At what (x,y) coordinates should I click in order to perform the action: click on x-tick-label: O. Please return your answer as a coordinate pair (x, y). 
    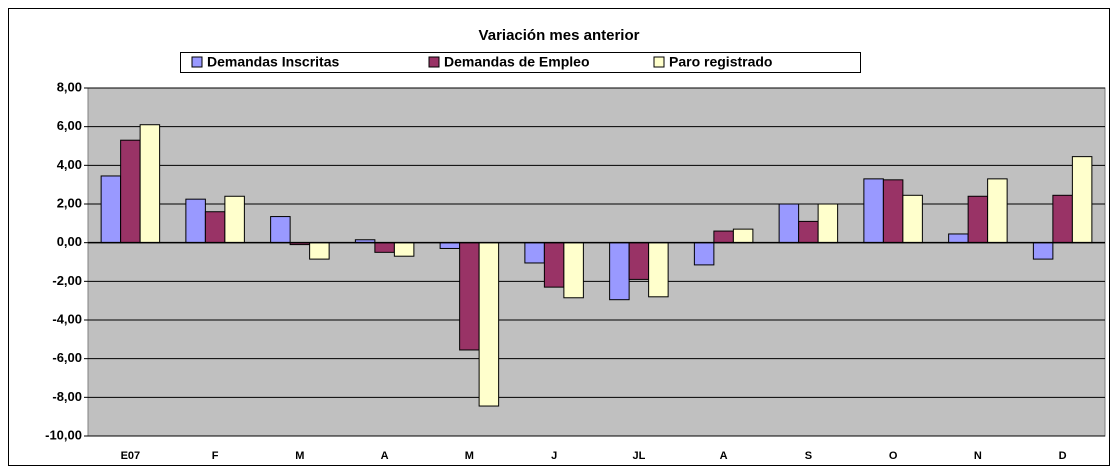
    Looking at the image, I should click on (893, 456).